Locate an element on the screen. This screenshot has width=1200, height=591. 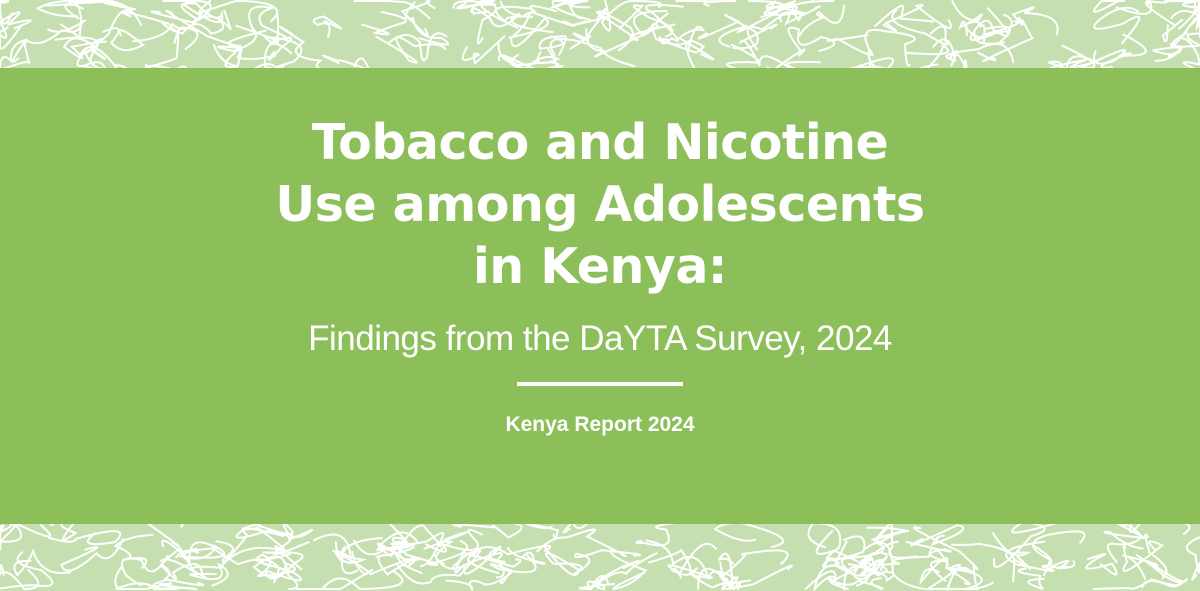
divider is located at coordinates (600, 384).